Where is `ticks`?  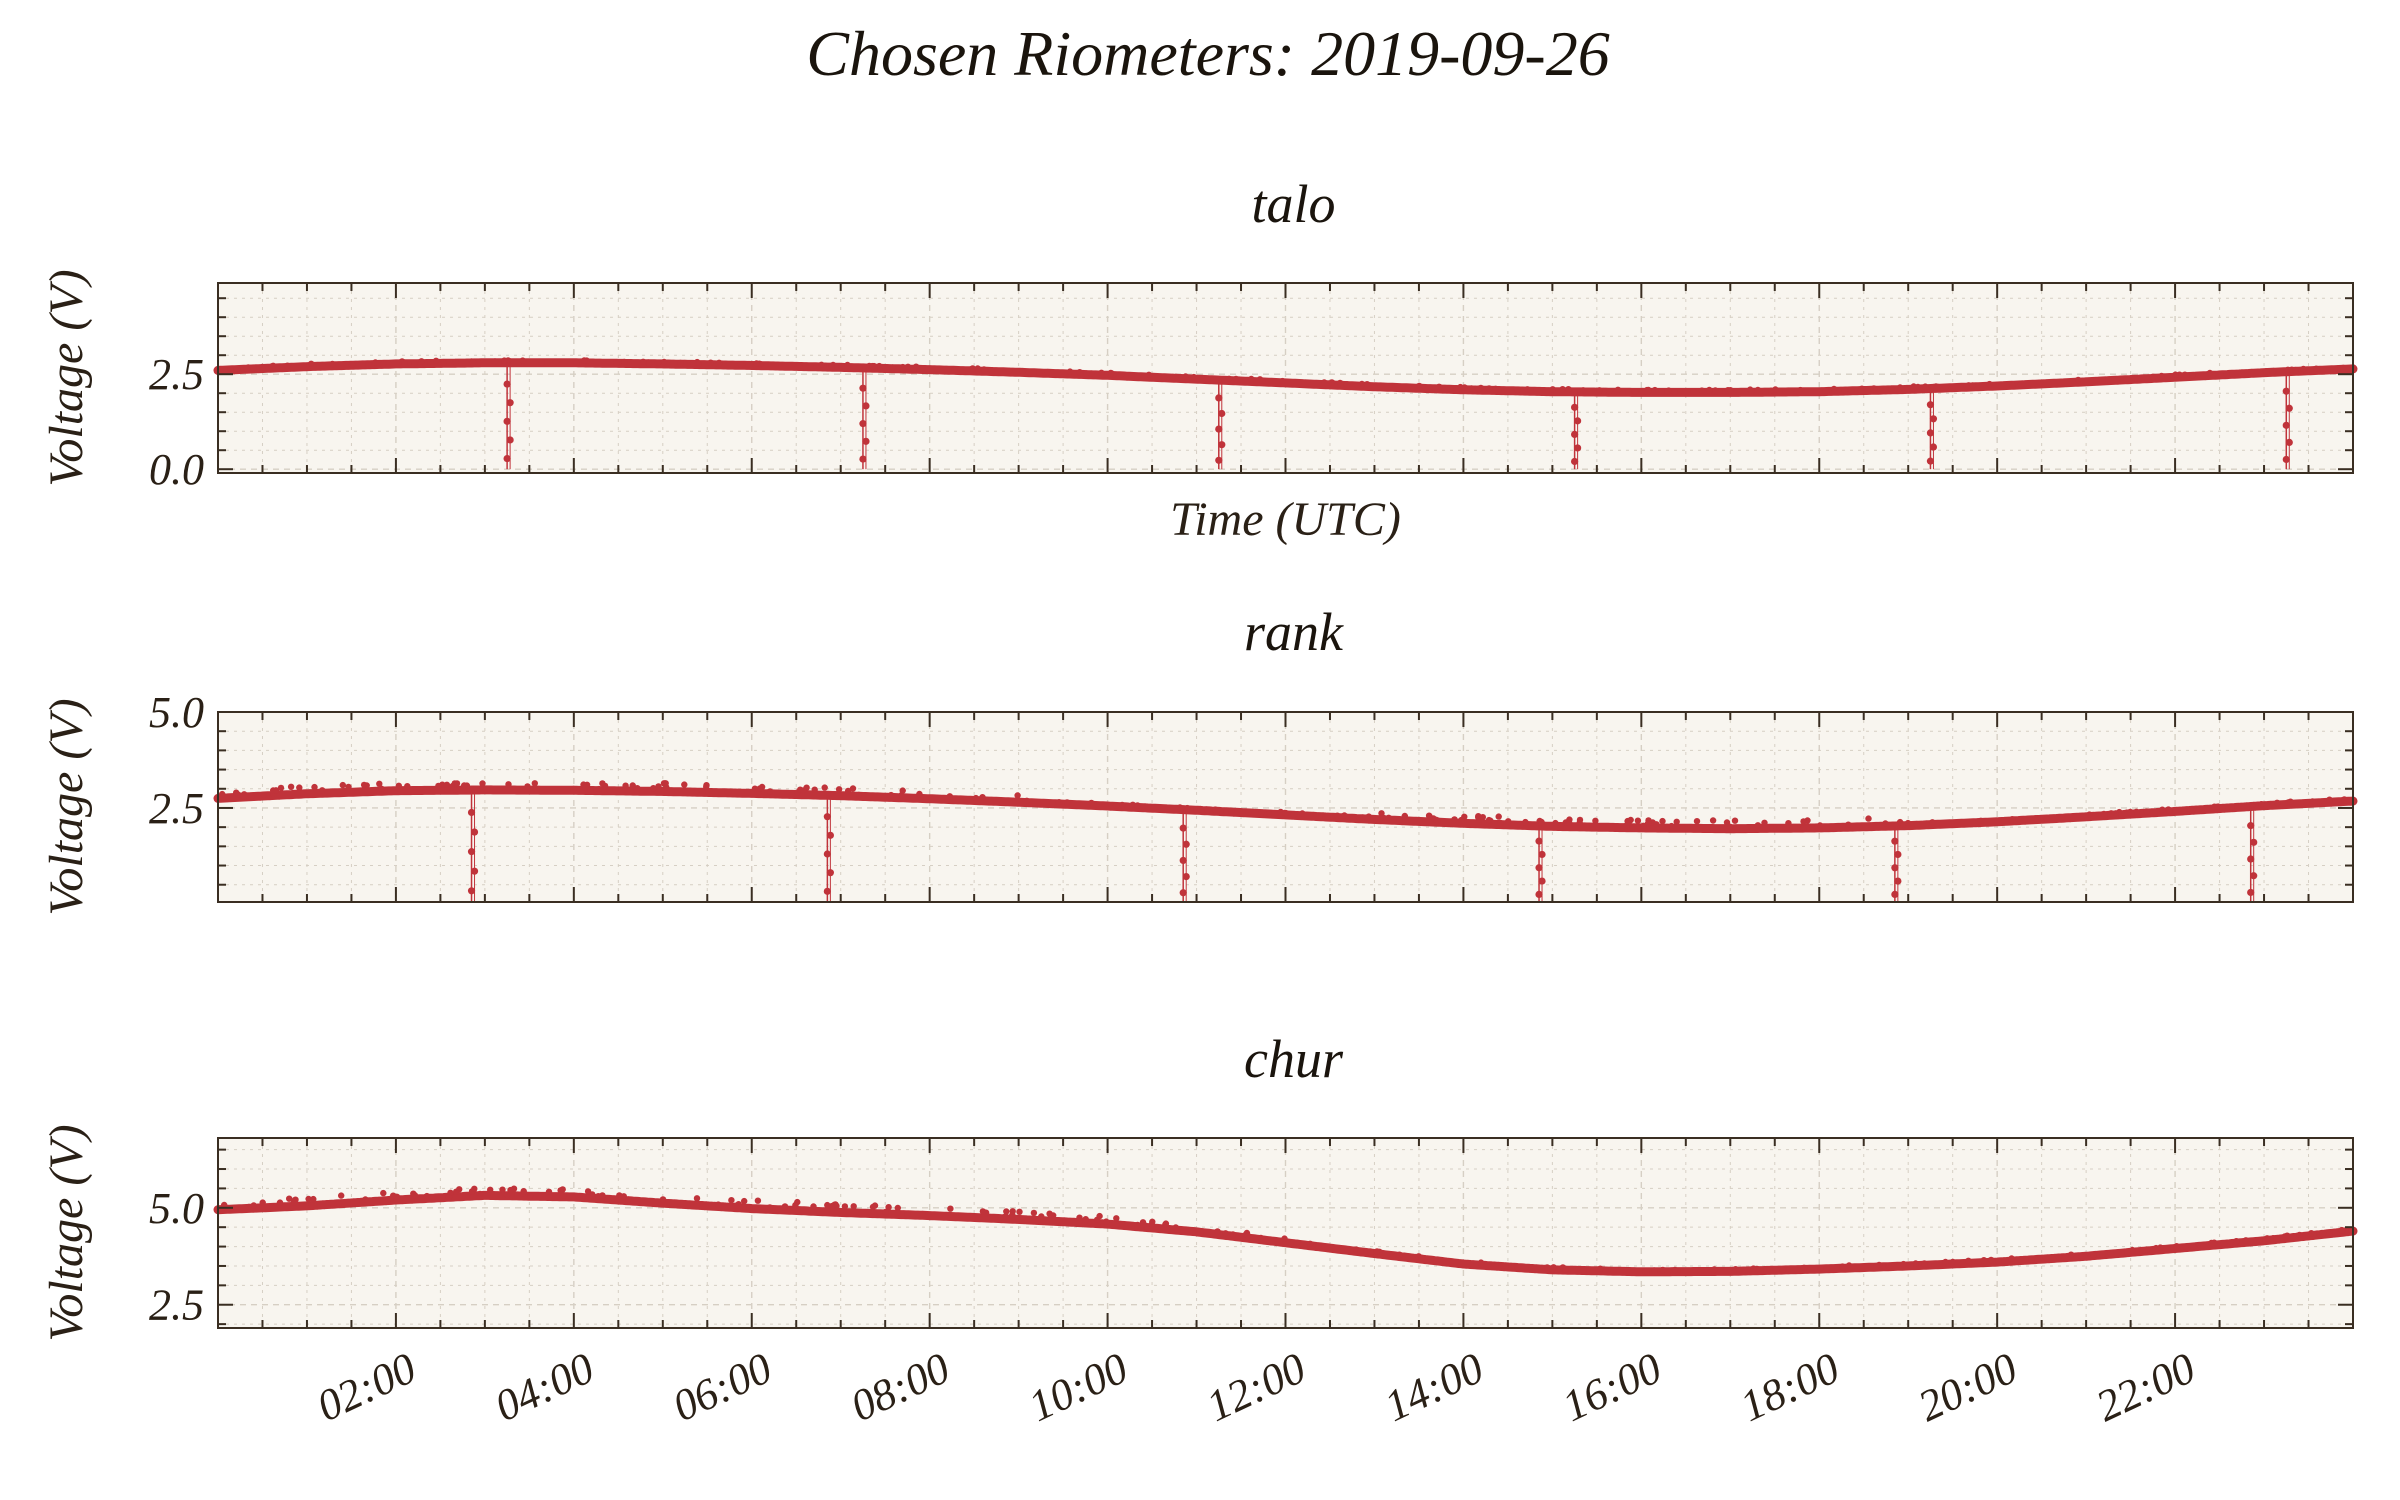 ticks is located at coordinates (1285, 1233).